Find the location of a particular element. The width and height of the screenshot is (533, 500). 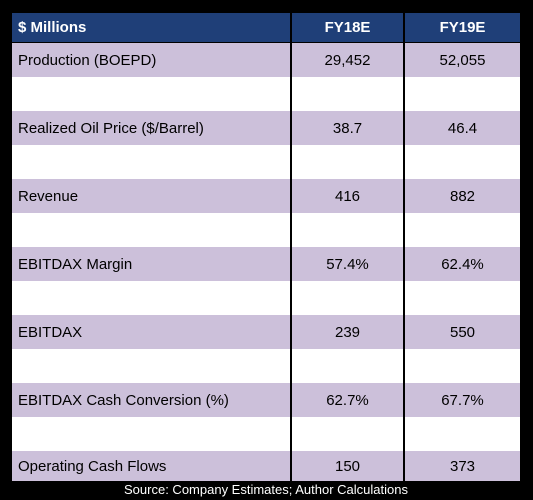

fy19e-value: 882 is located at coordinates (461, 196).